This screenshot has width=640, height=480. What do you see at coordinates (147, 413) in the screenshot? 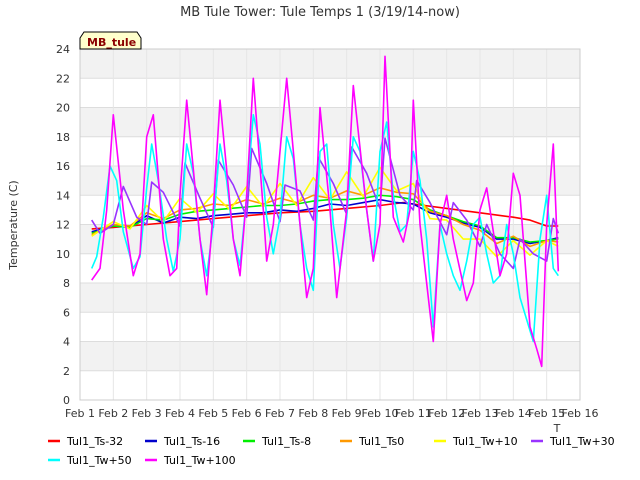
I see `x-tick-label: Feb 3` at bounding box center [147, 413].